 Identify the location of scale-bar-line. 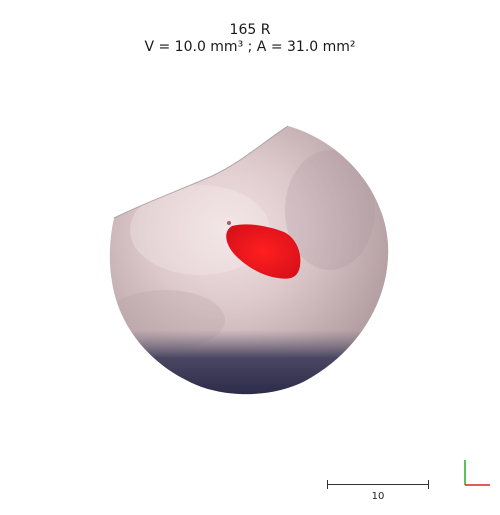
(378, 484).